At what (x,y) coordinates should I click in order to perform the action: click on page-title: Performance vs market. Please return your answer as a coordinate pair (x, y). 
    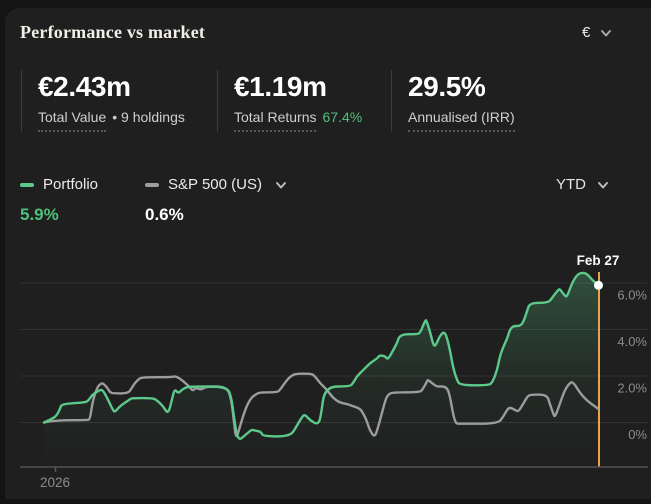
    Looking at the image, I should click on (113, 32).